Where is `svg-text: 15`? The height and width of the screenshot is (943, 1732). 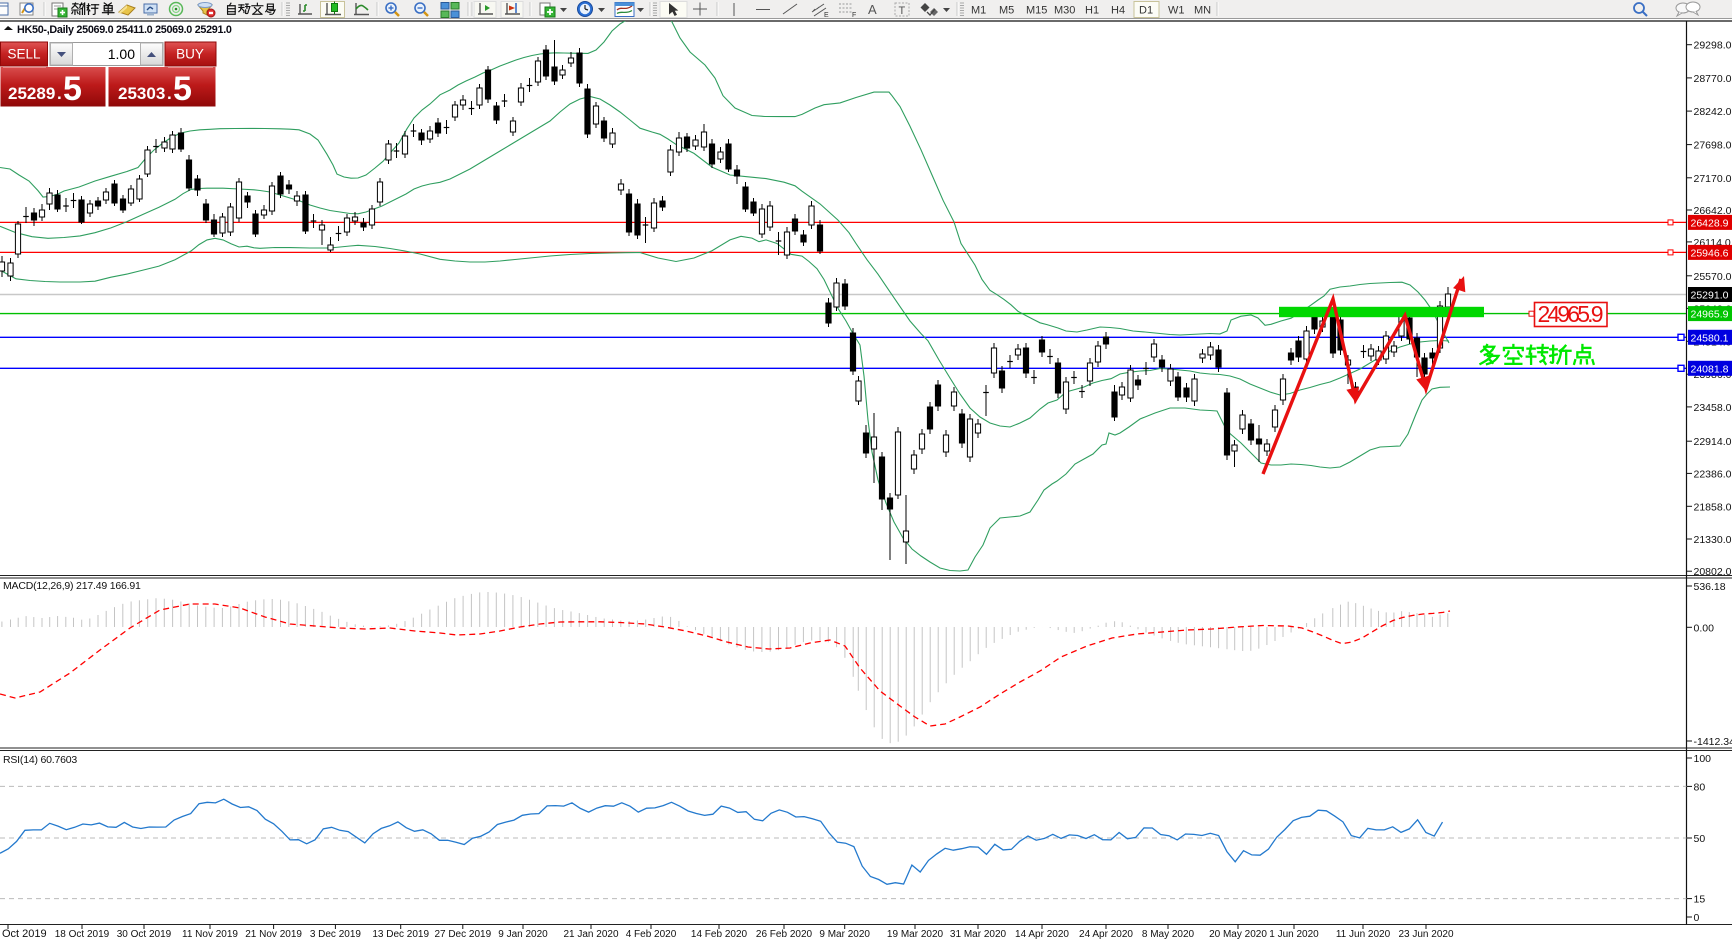 svg-text: 15 is located at coordinates (1700, 900).